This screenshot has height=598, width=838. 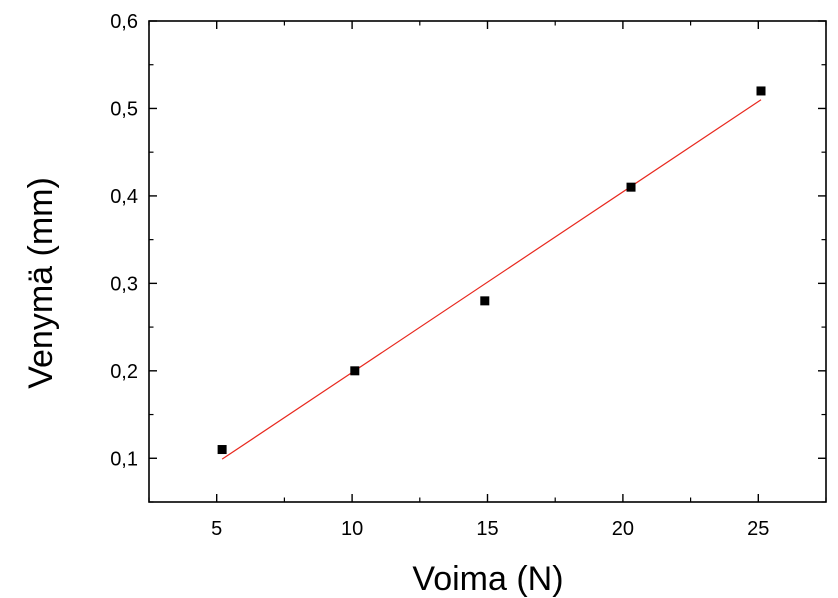 What do you see at coordinates (124, 22) in the screenshot?
I see `y-tick-label: 0,6` at bounding box center [124, 22].